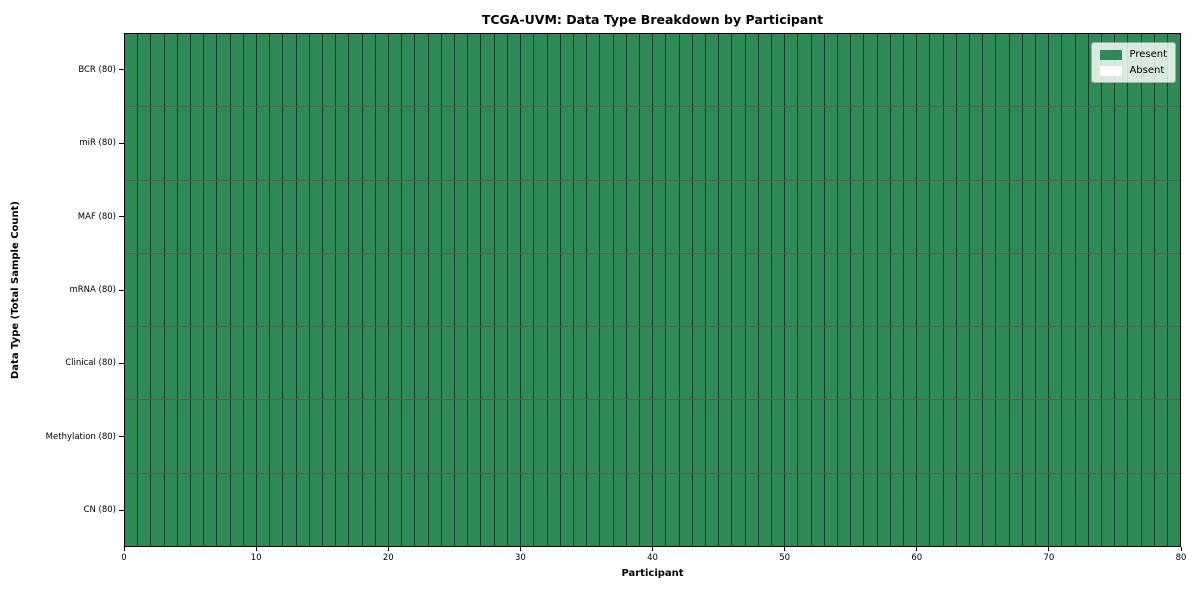 The image size is (1200, 600). I want to click on x-tick-label: 10, so click(256, 558).